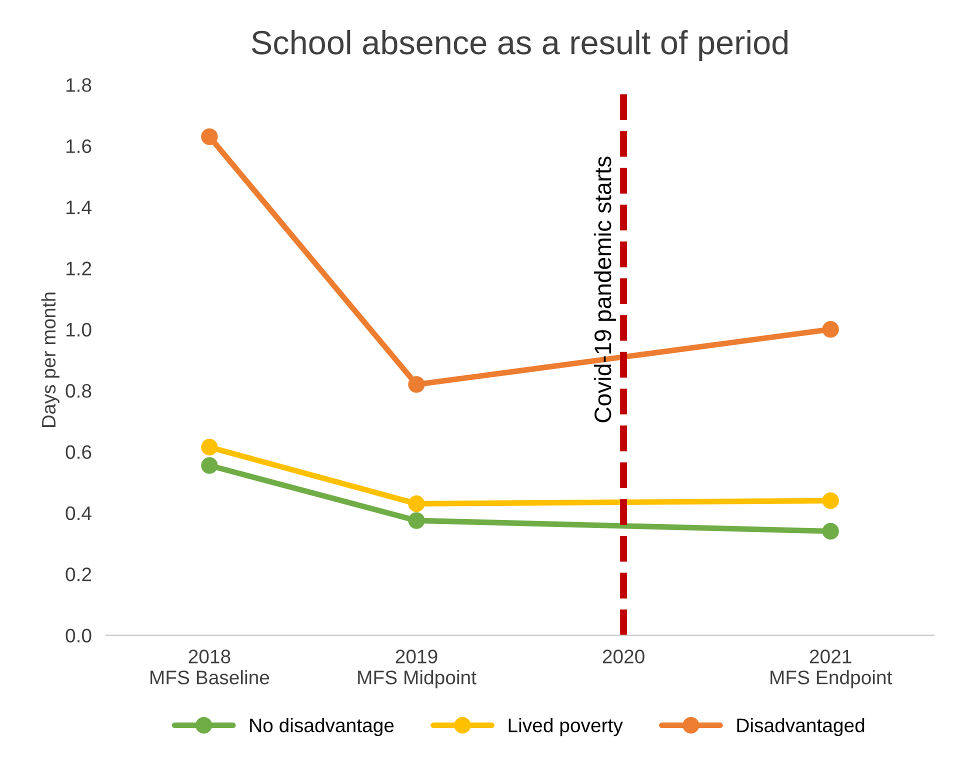 Image resolution: width=963 pixels, height=770 pixels. I want to click on x-tick-label: 2018 MFS Baseline, so click(210, 667).